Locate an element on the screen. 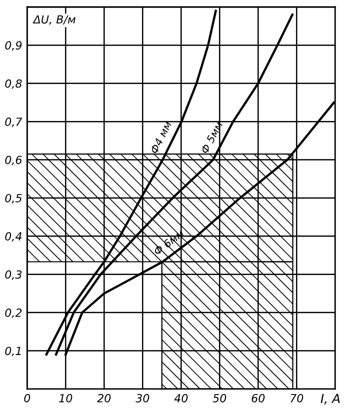 The image size is (348, 412). text: Ф4 мм is located at coordinates (161, 137).